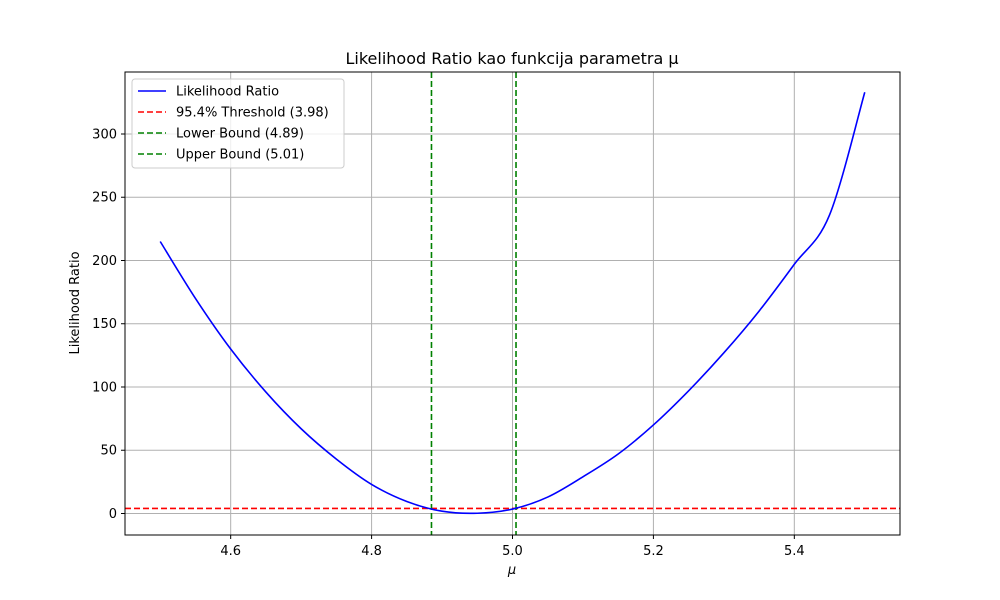 This screenshot has height=600, width=1000. I want to click on x-ticks-layer: 4.6 4.8 5.0 5.2 5.4, so click(512, 547).